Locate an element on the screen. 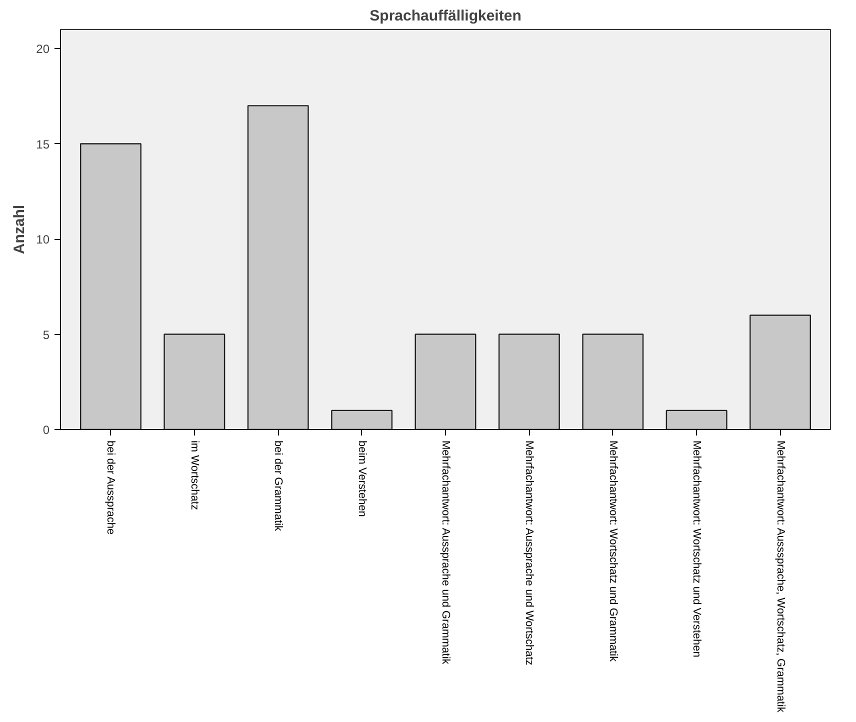 The height and width of the screenshot is (722, 856). x-tick-label: Mehrfachantwort: Aussprache und Wortschatz is located at coordinates (529, 553).